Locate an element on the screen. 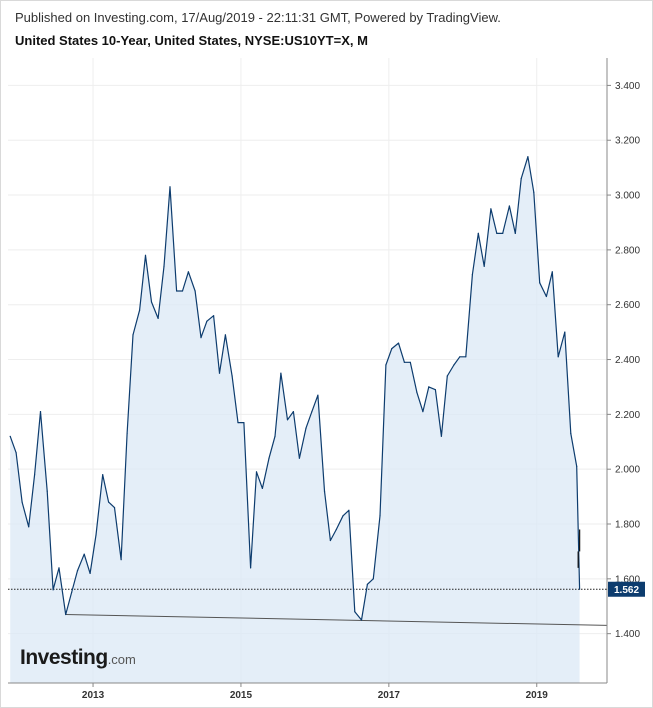  x-tick-label: 2013 is located at coordinates (93, 695).